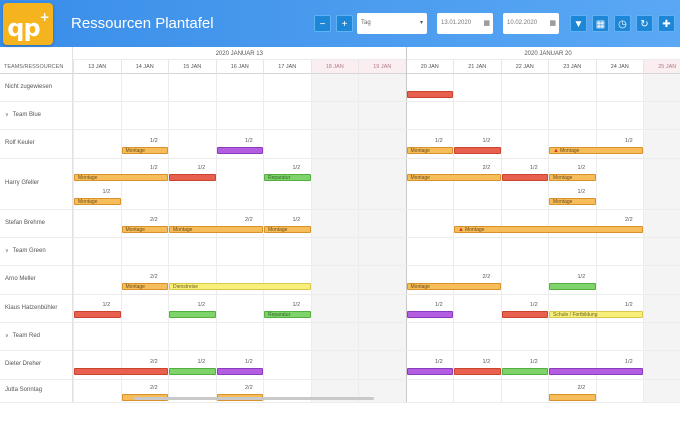 The height and width of the screenshot is (439, 680). I want to click on view-select-value: Tag, so click(366, 23).